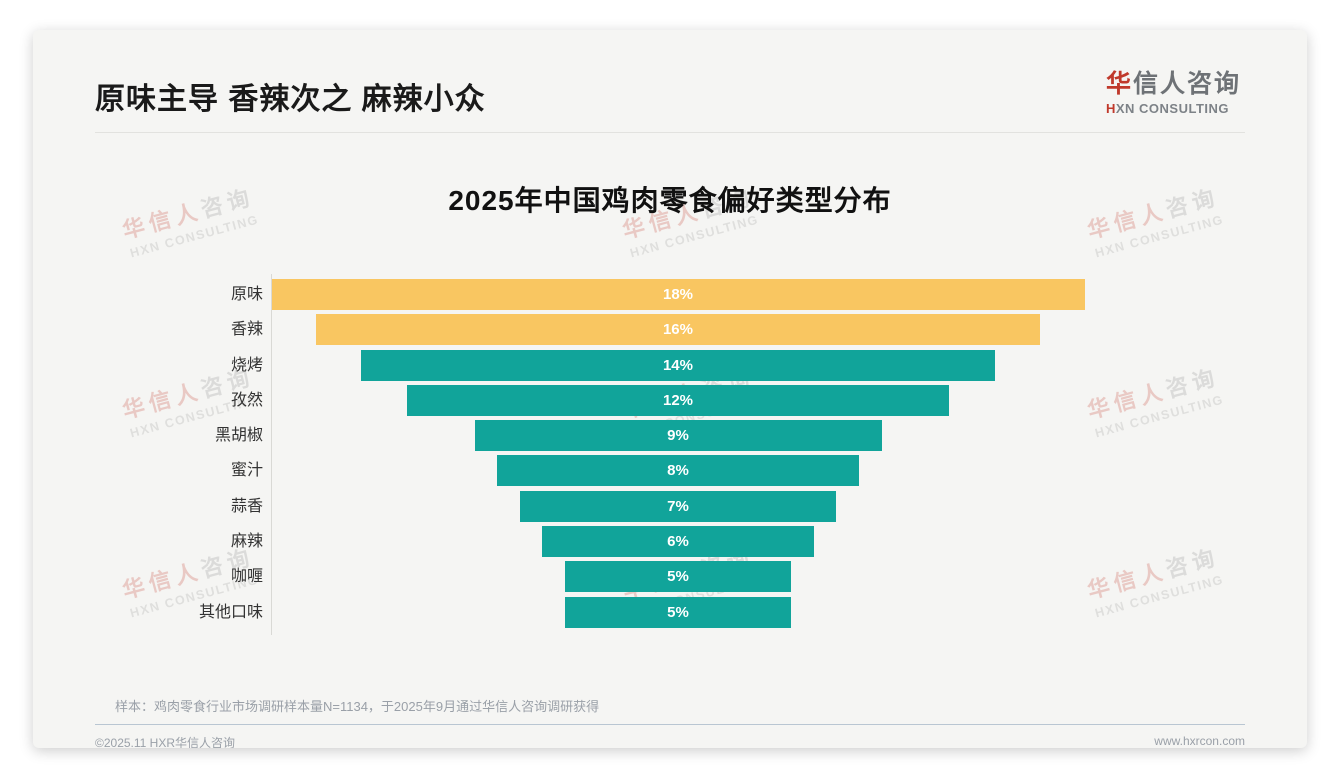  I want to click on bar-其他口味: 5%, so click(678, 612).